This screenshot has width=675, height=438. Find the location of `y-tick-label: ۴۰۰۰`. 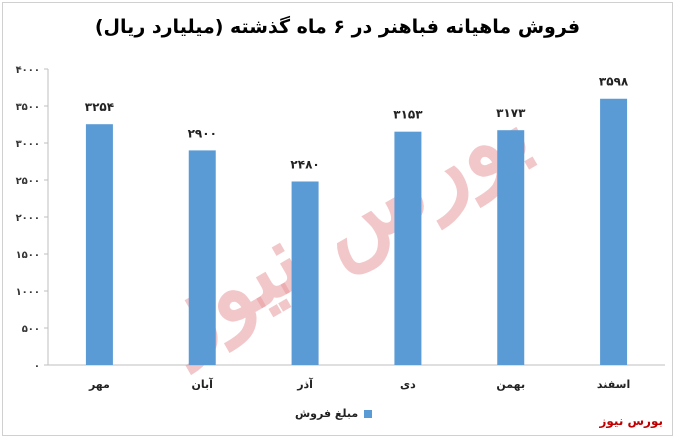

y-tick-label: ۴۰۰۰ is located at coordinates (28, 70).